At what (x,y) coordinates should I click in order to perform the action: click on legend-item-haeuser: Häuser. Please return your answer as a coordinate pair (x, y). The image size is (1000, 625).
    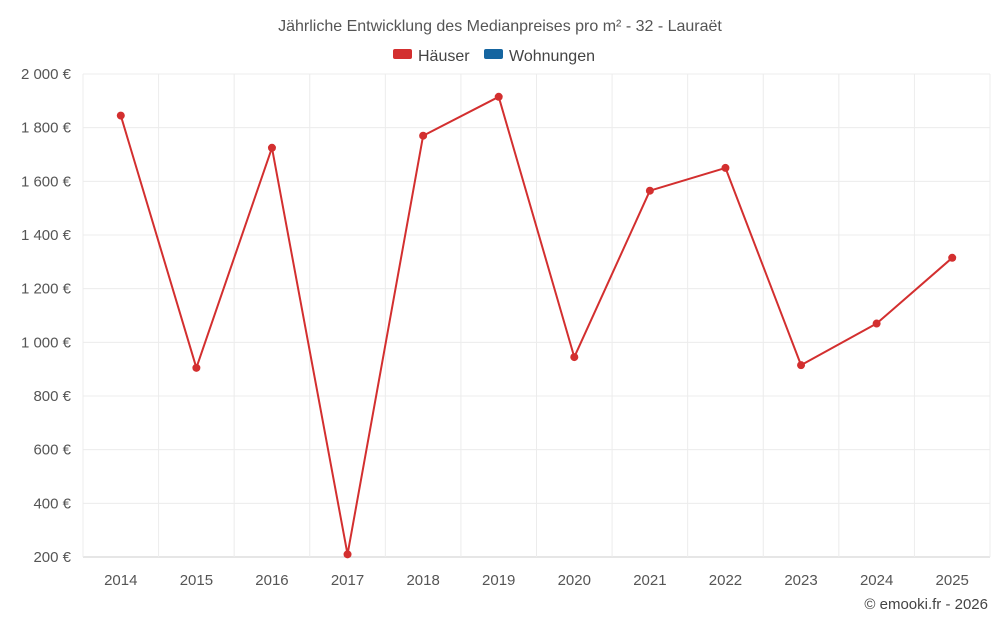
    Looking at the image, I should click on (431, 56).